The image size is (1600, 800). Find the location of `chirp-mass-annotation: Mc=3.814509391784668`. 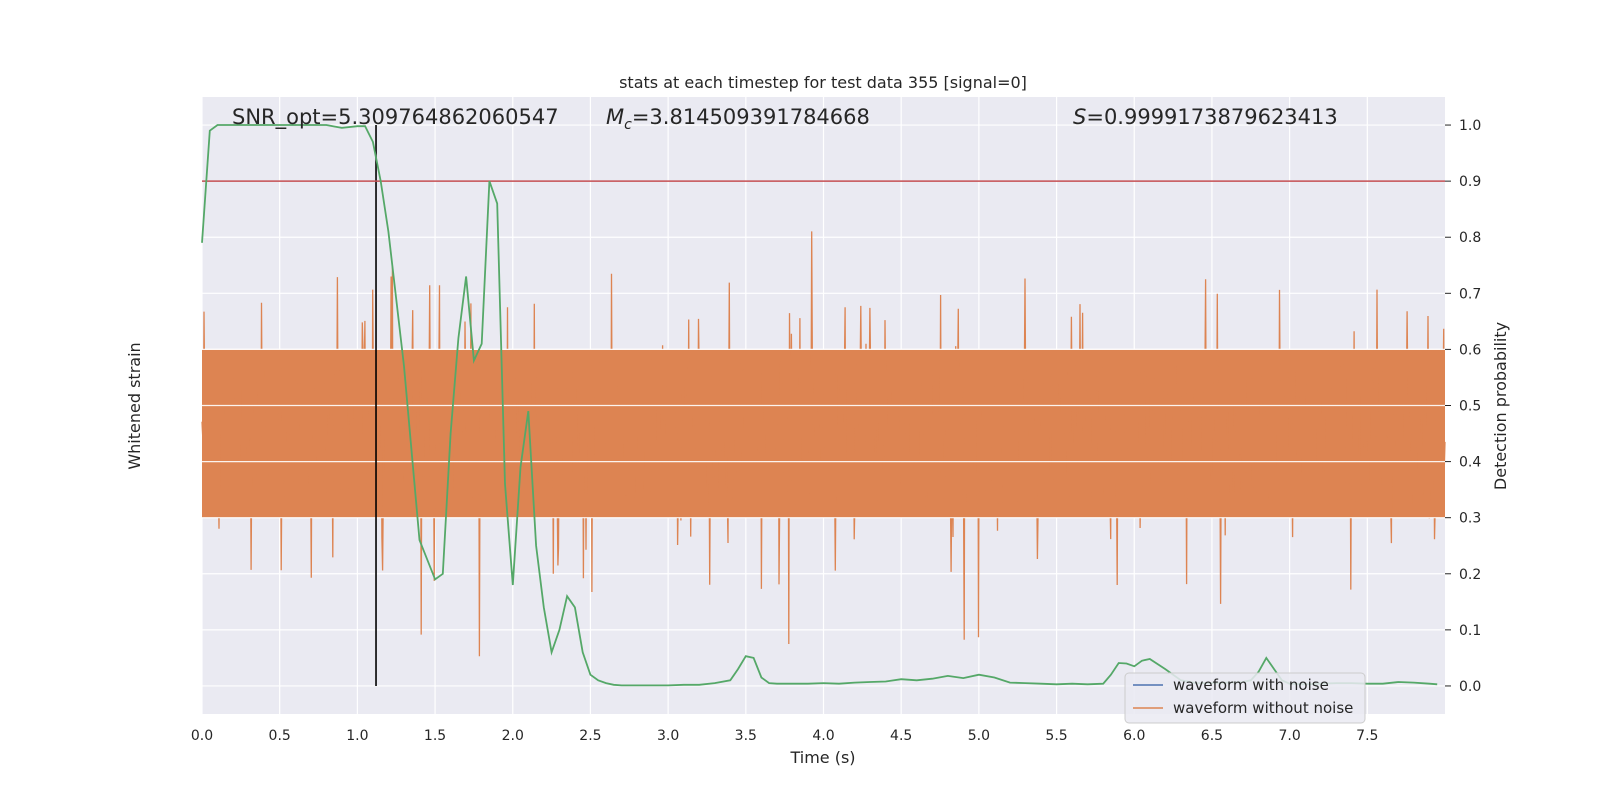

chirp-mass-annotation: Mc=3.814509391784668 is located at coordinates (738, 119).